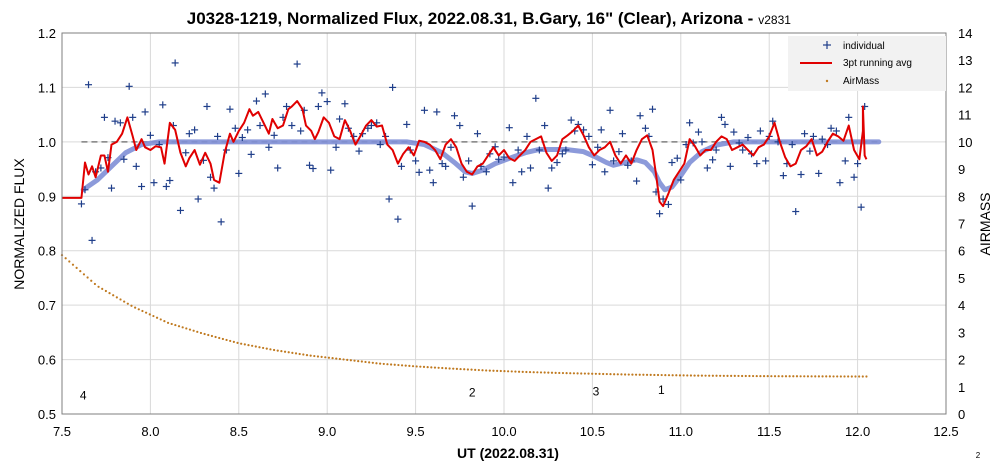 The width and height of the screenshot is (1002, 471). Describe the element at coordinates (961, 224) in the screenshot. I see `y-right-tick-label: 7` at that location.